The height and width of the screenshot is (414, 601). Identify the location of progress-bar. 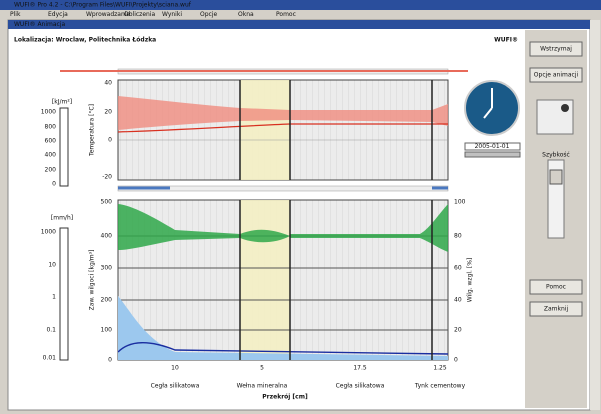
(492, 154).